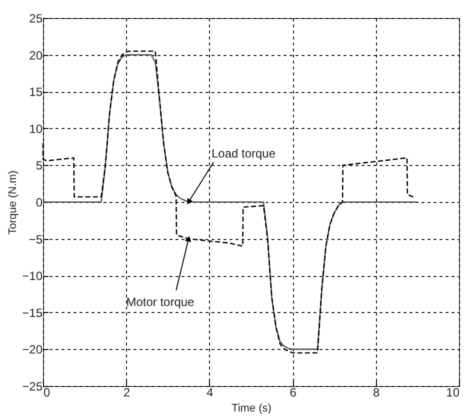 The height and width of the screenshot is (419, 474). I want to click on x-axis-title: Time (s), so click(252, 408).